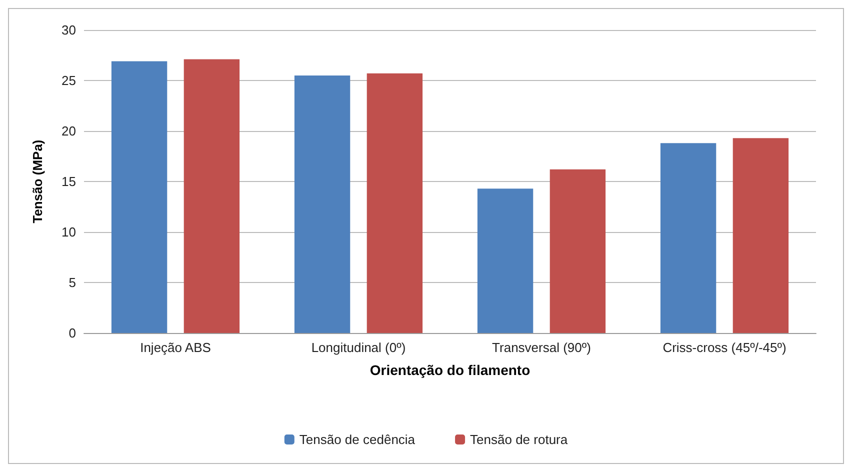  Describe the element at coordinates (358, 347) in the screenshot. I see `x-tick-label: Longitudinal (0º)` at that location.